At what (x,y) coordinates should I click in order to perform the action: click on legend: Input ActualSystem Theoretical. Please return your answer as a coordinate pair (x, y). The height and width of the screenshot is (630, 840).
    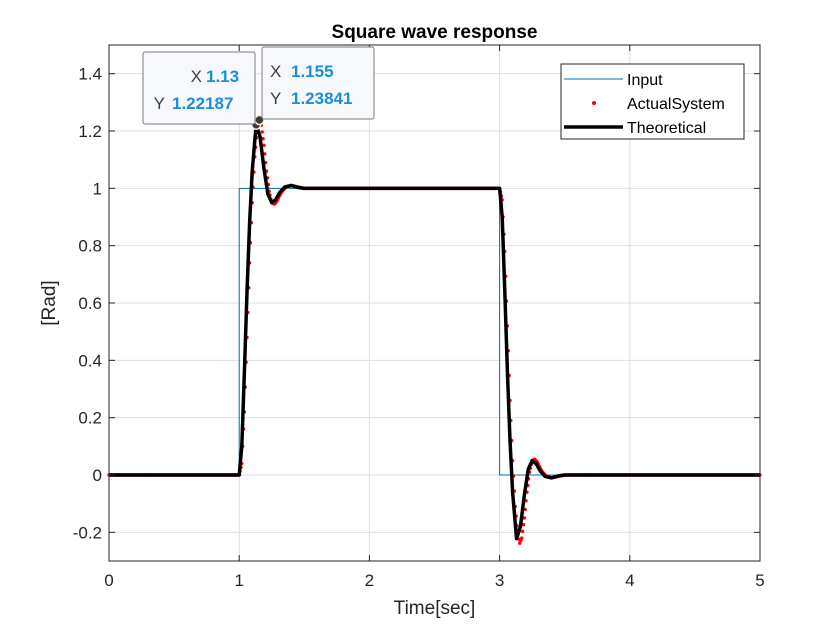
    Looking at the image, I should click on (652, 101).